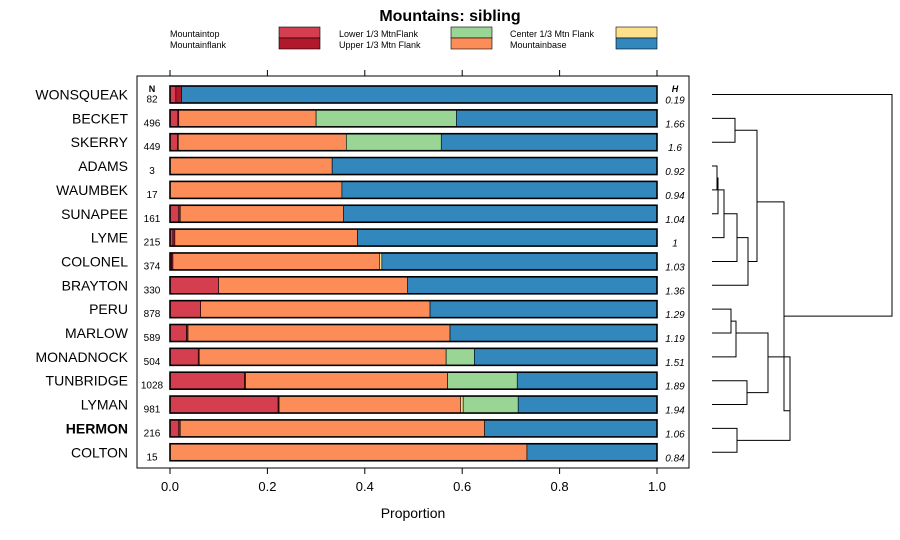  What do you see at coordinates (224, 404) in the screenshot?
I see `bar-segment-lyman-mountaintop` at bounding box center [224, 404].